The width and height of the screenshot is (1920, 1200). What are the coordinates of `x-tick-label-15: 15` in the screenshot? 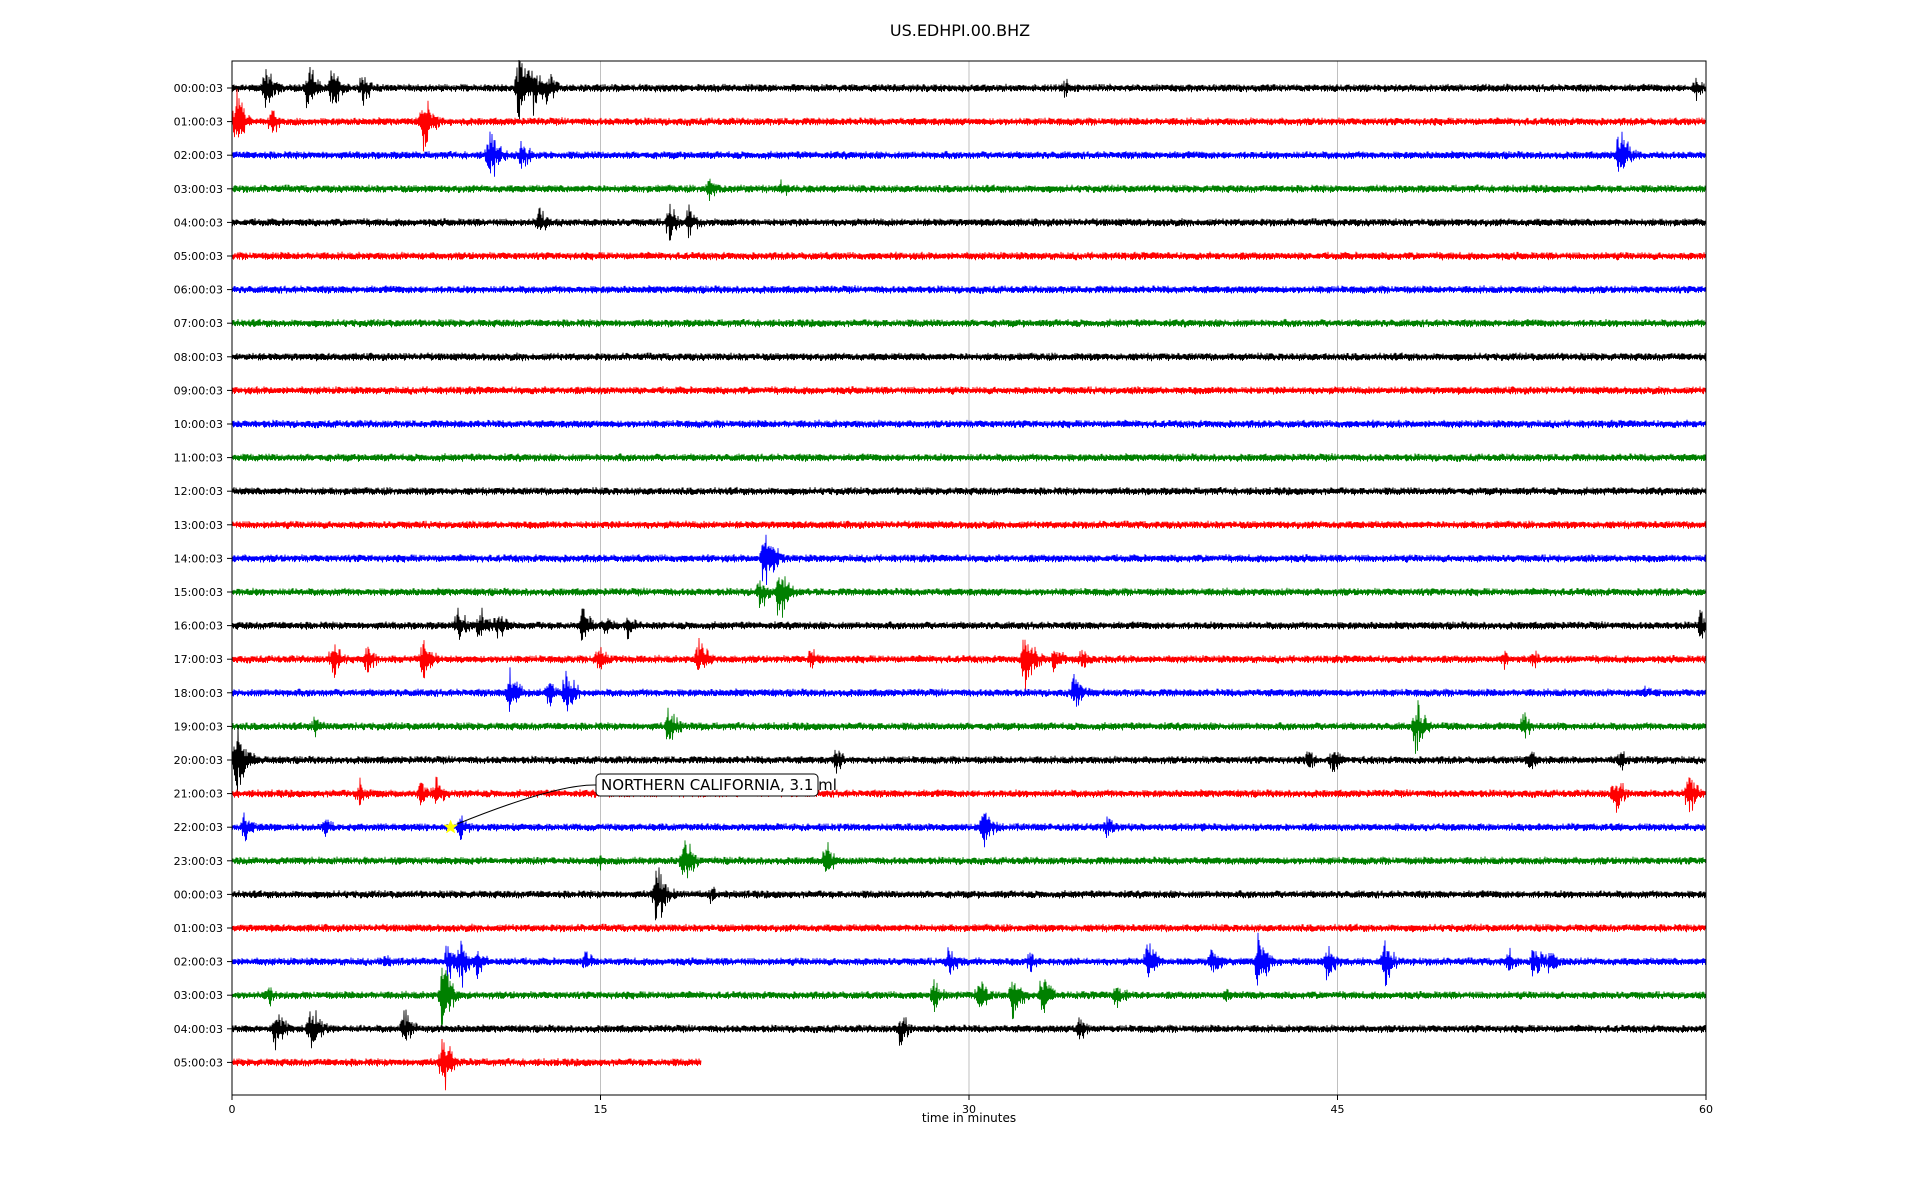 It's located at (601, 1109).